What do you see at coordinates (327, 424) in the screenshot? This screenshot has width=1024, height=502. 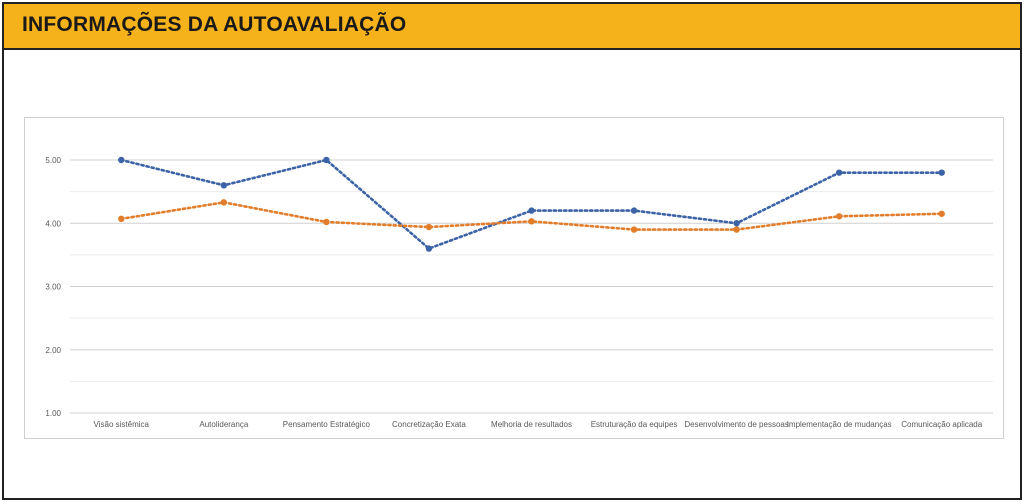 I see `x-tick-label: Pensamento Estratégico` at bounding box center [327, 424].